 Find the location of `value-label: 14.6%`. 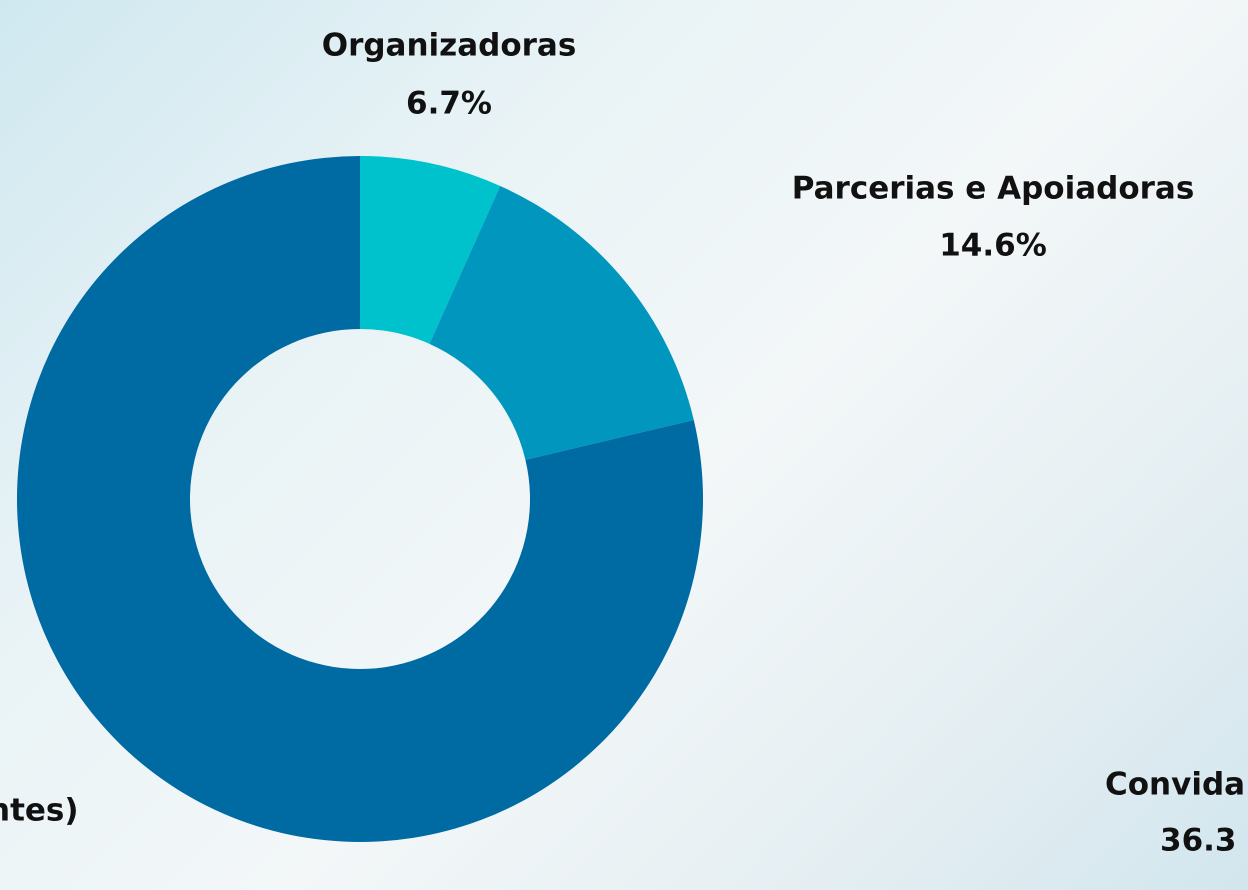

value-label: 14.6% is located at coordinates (993, 246).